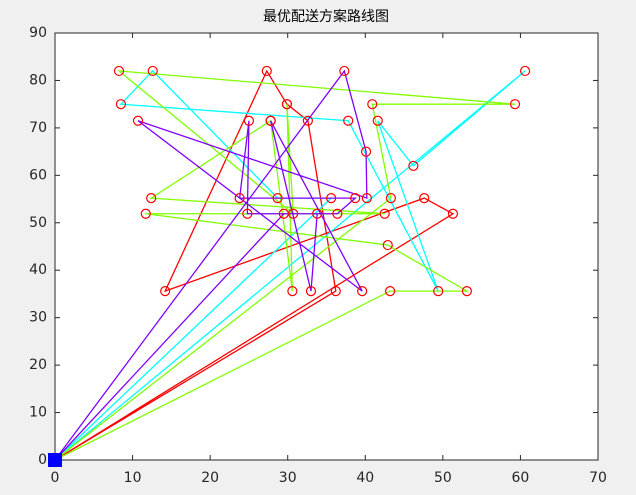 This screenshot has width=636, height=495. What do you see at coordinates (38, 223) in the screenshot?
I see `y-tick-label: 50` at bounding box center [38, 223].